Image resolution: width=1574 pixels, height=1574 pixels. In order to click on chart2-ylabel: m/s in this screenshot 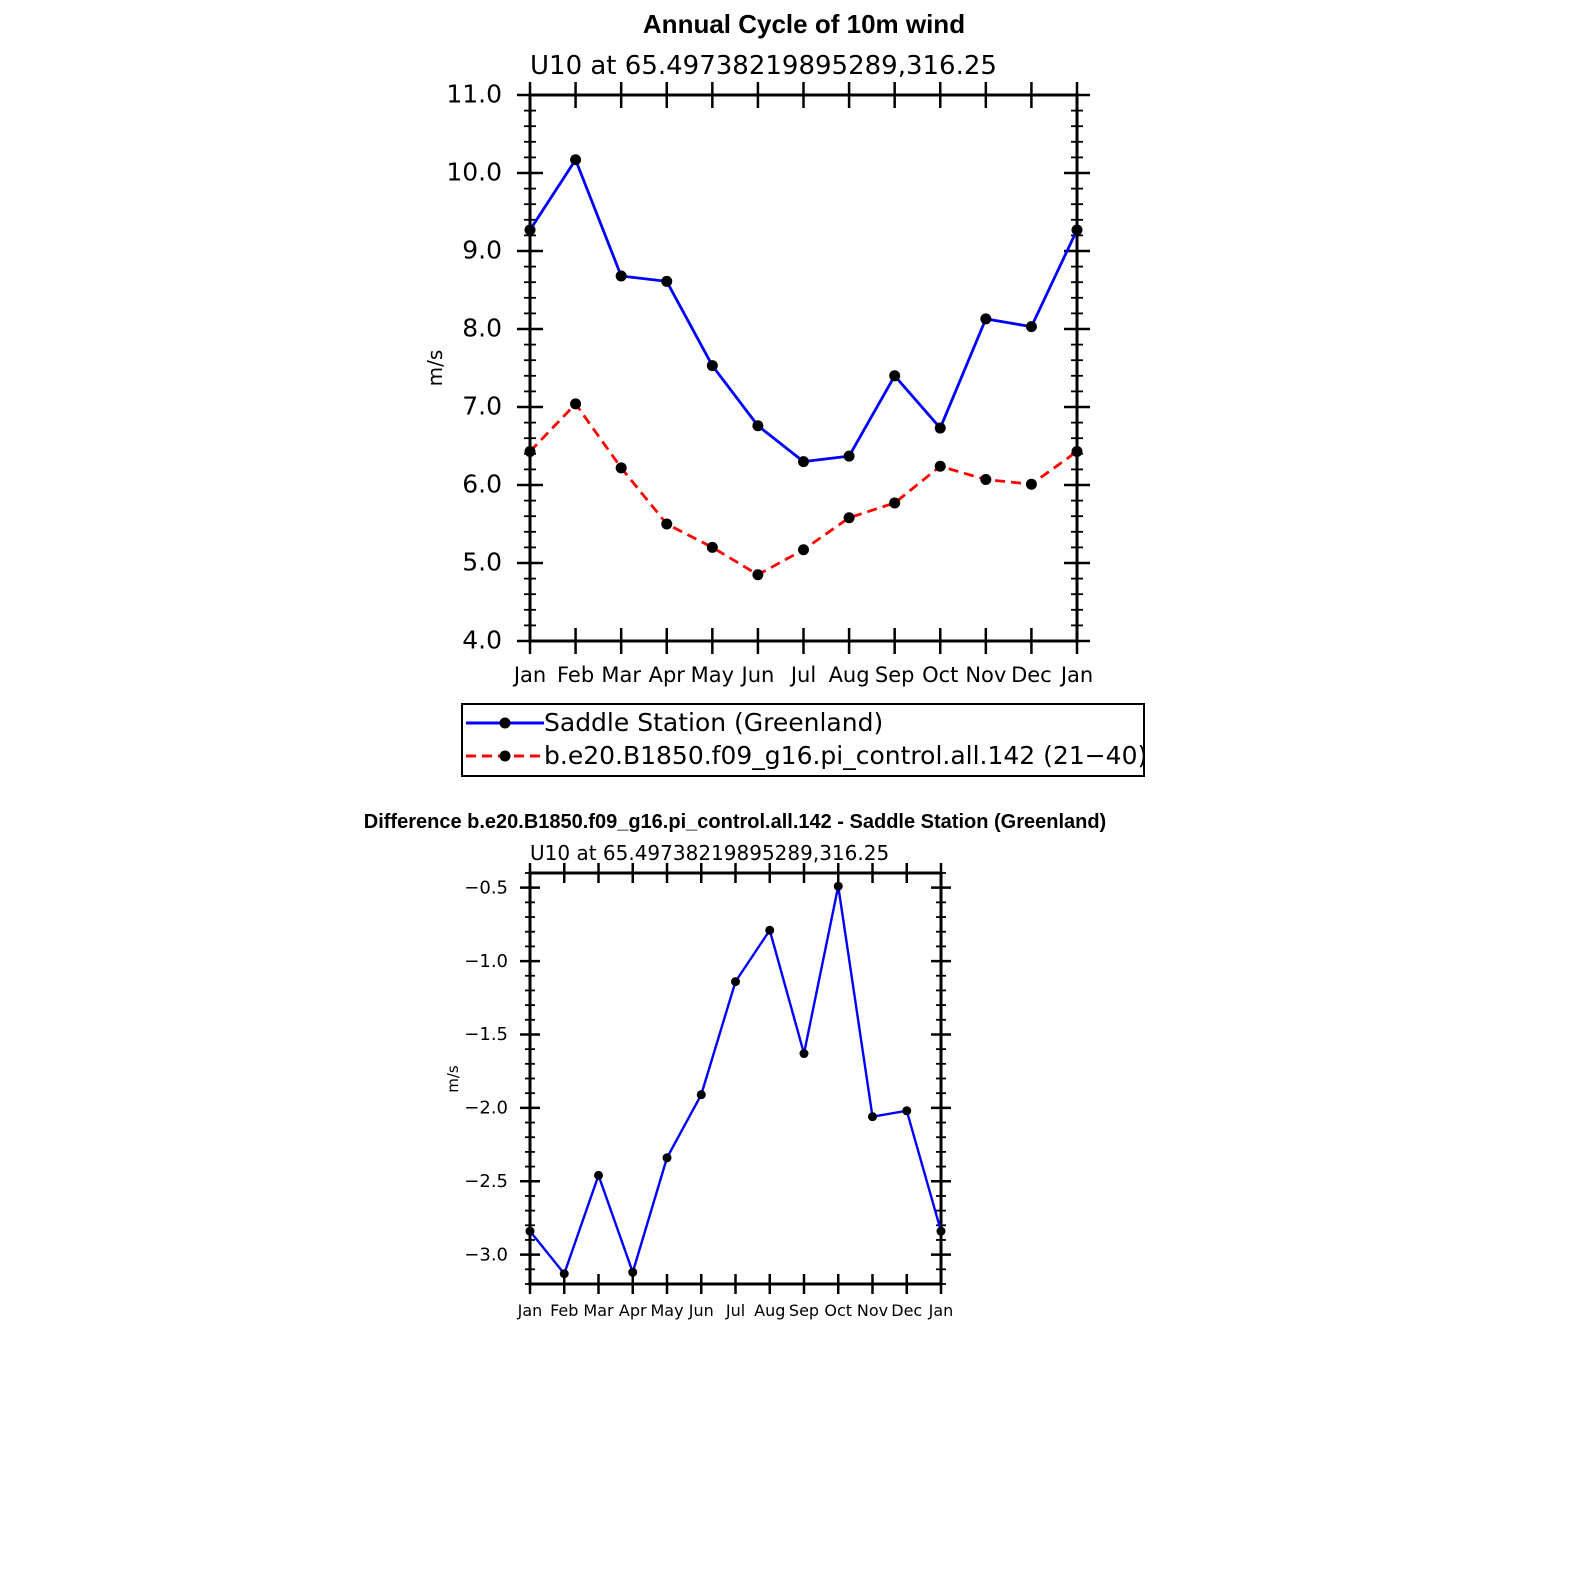, I will do `click(453, 1079)`.